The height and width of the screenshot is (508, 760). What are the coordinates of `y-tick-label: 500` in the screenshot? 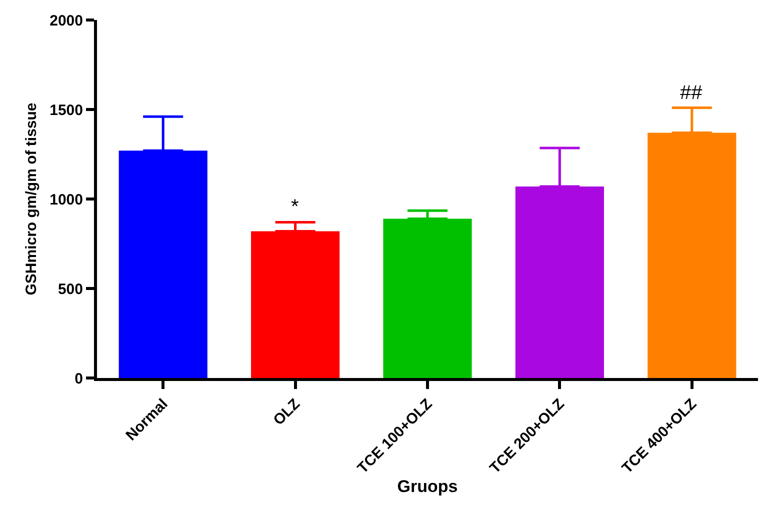 It's located at (70, 289).